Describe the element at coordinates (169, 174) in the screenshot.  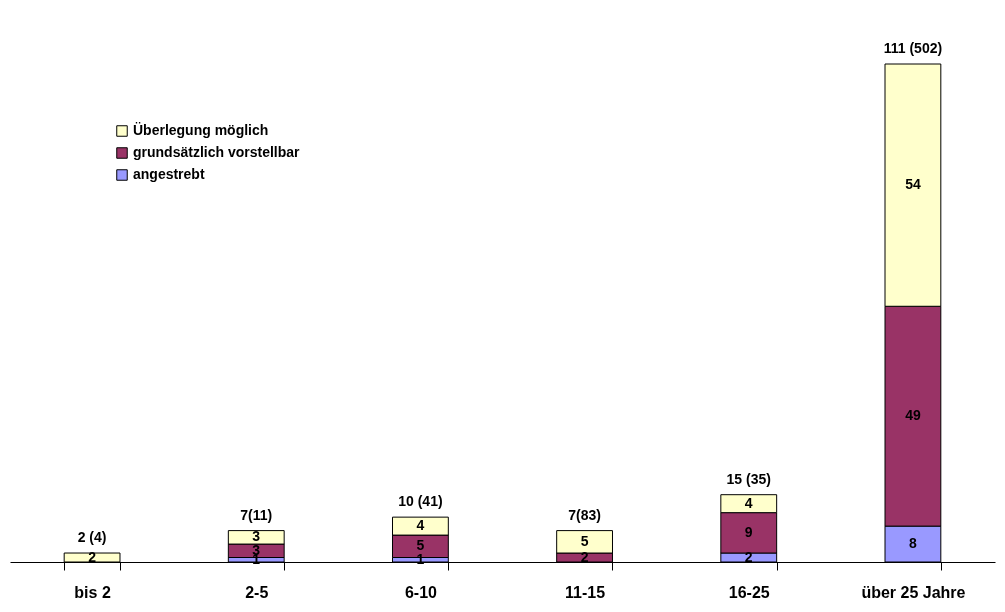
I see `legend-label: angestrebt` at that location.